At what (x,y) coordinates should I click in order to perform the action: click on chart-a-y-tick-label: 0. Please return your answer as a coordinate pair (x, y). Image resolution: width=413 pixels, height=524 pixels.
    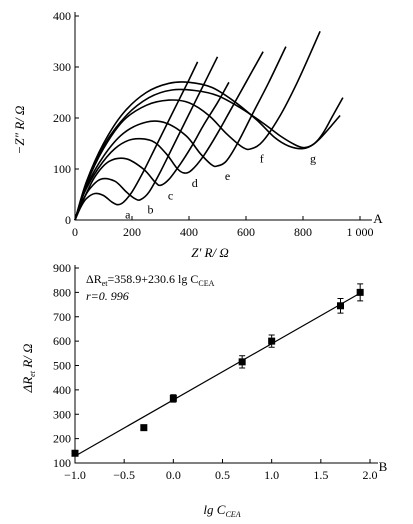
    Looking at the image, I should click on (68, 220).